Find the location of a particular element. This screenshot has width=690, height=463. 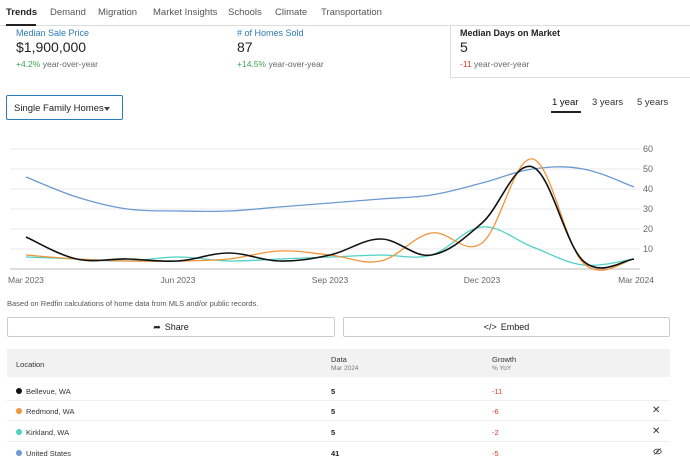

row-data: 41 is located at coordinates (335, 453).